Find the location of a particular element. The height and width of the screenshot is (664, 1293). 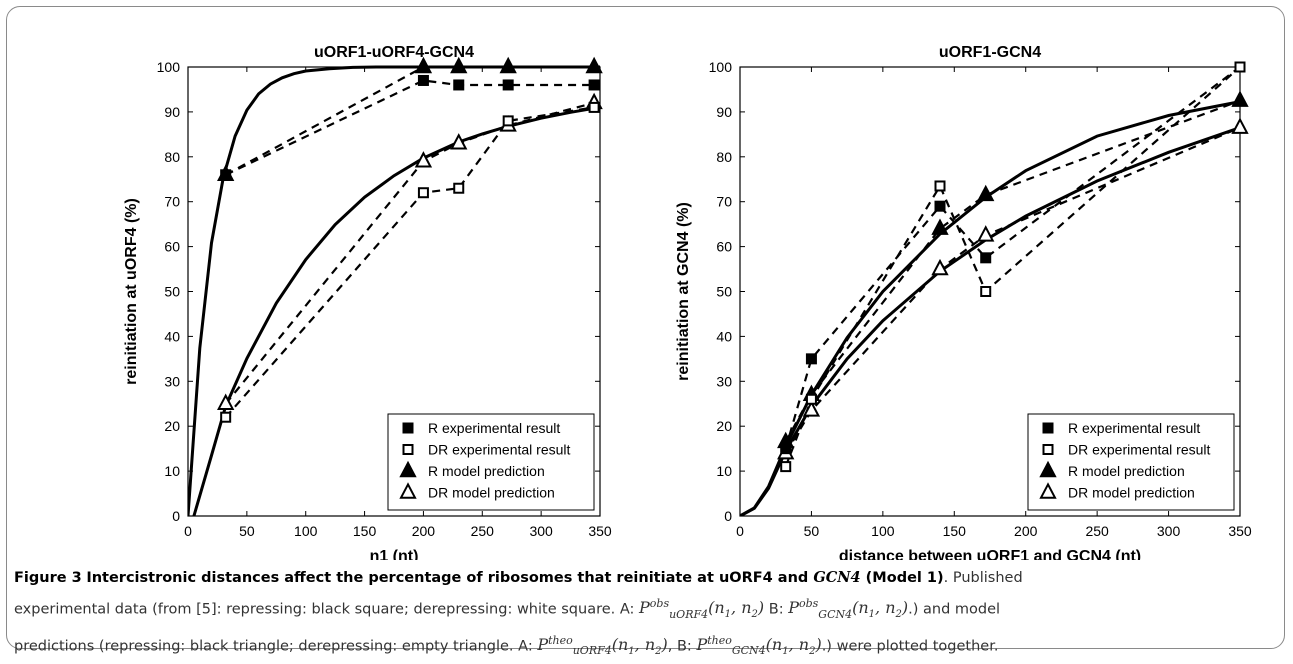

series-line-r-experimental-result is located at coordinates (410, 127).